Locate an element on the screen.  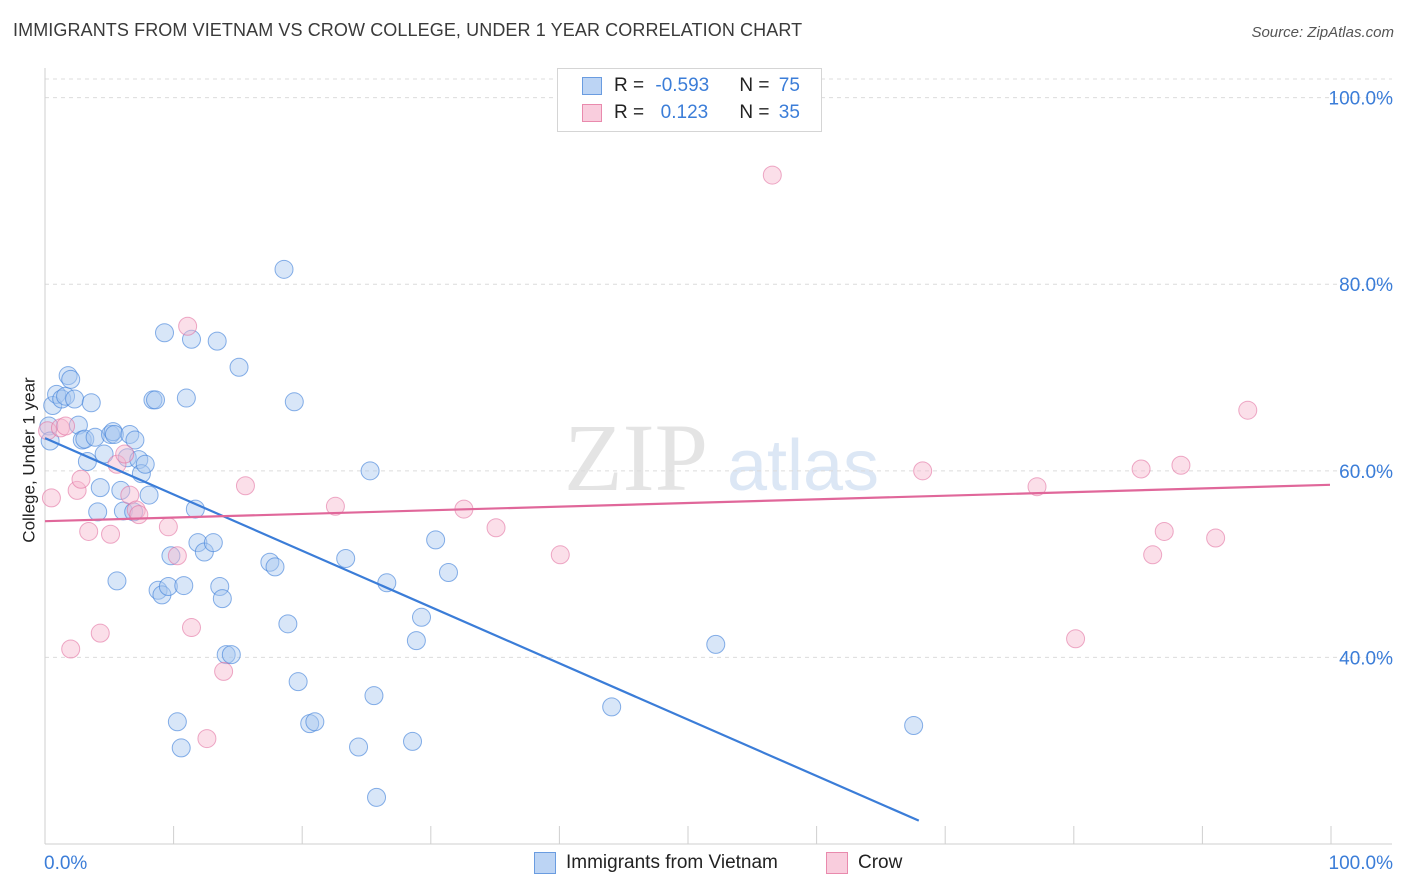
y-tick-label-80: 80.0% is located at coordinates (1366, 285).